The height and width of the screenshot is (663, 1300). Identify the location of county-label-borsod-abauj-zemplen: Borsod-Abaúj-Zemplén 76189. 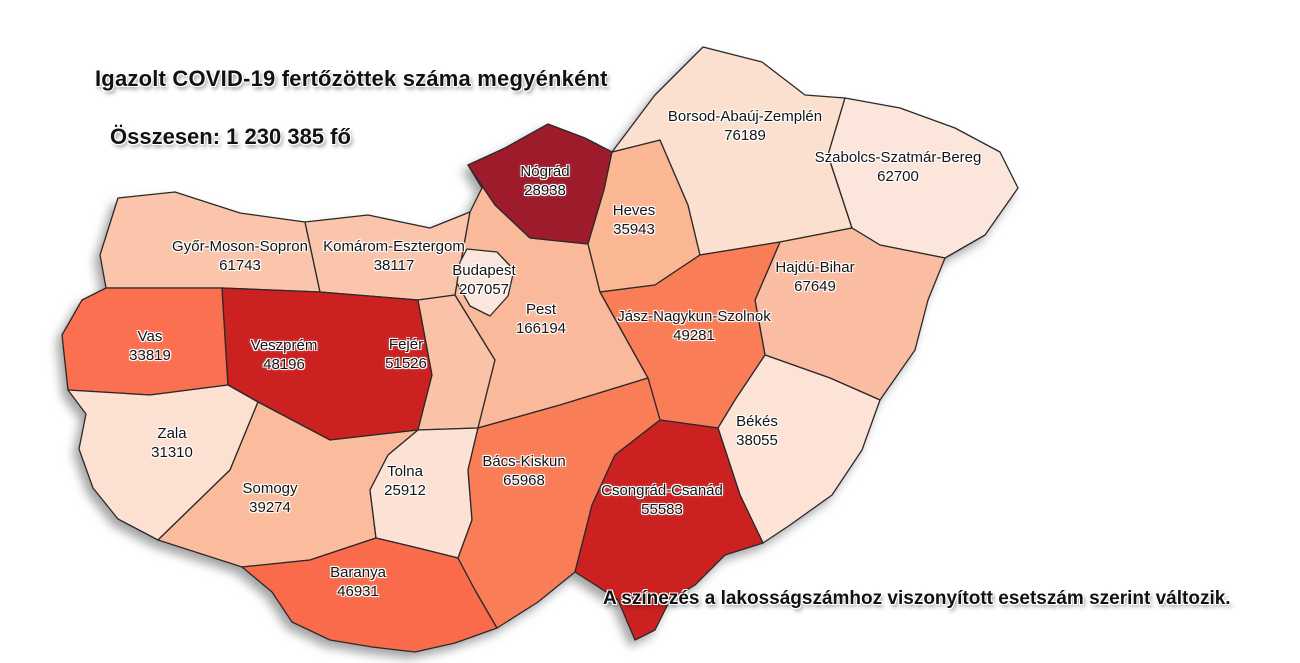
(745, 126).